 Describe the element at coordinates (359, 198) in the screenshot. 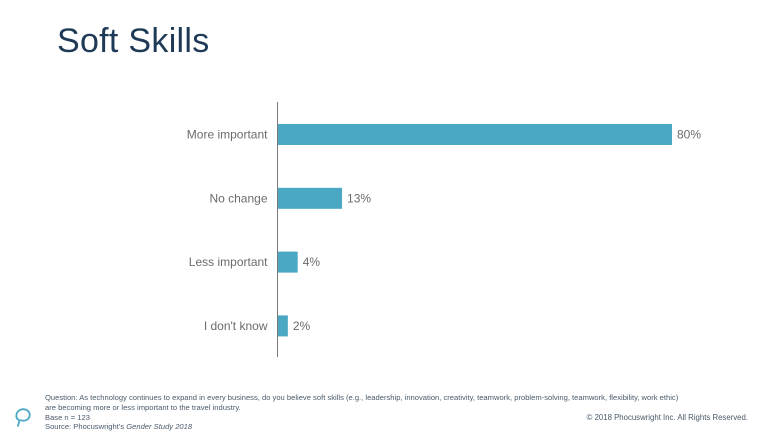

I see `data-label-1: 13%` at that location.